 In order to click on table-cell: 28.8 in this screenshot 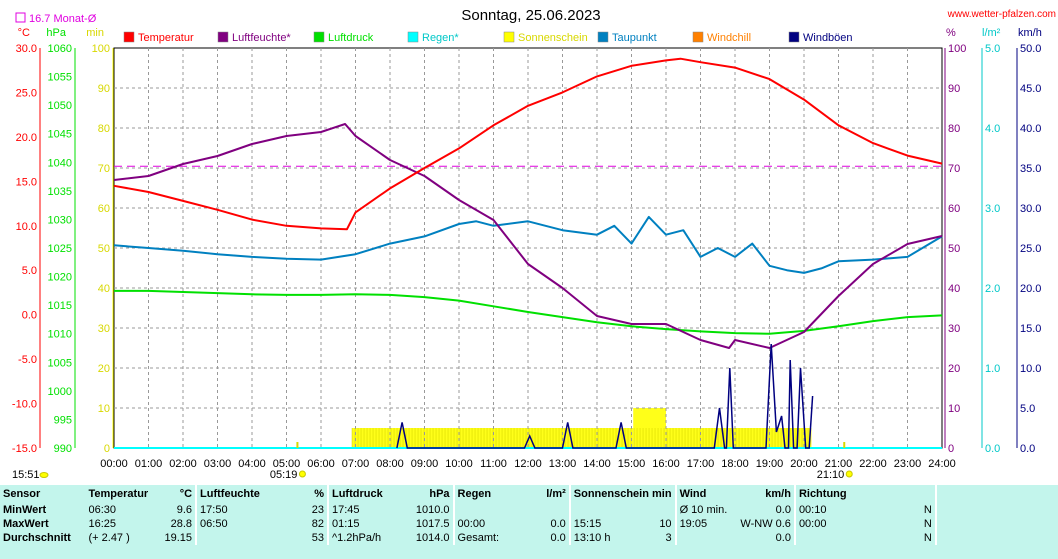, I will do `click(181, 524)`.